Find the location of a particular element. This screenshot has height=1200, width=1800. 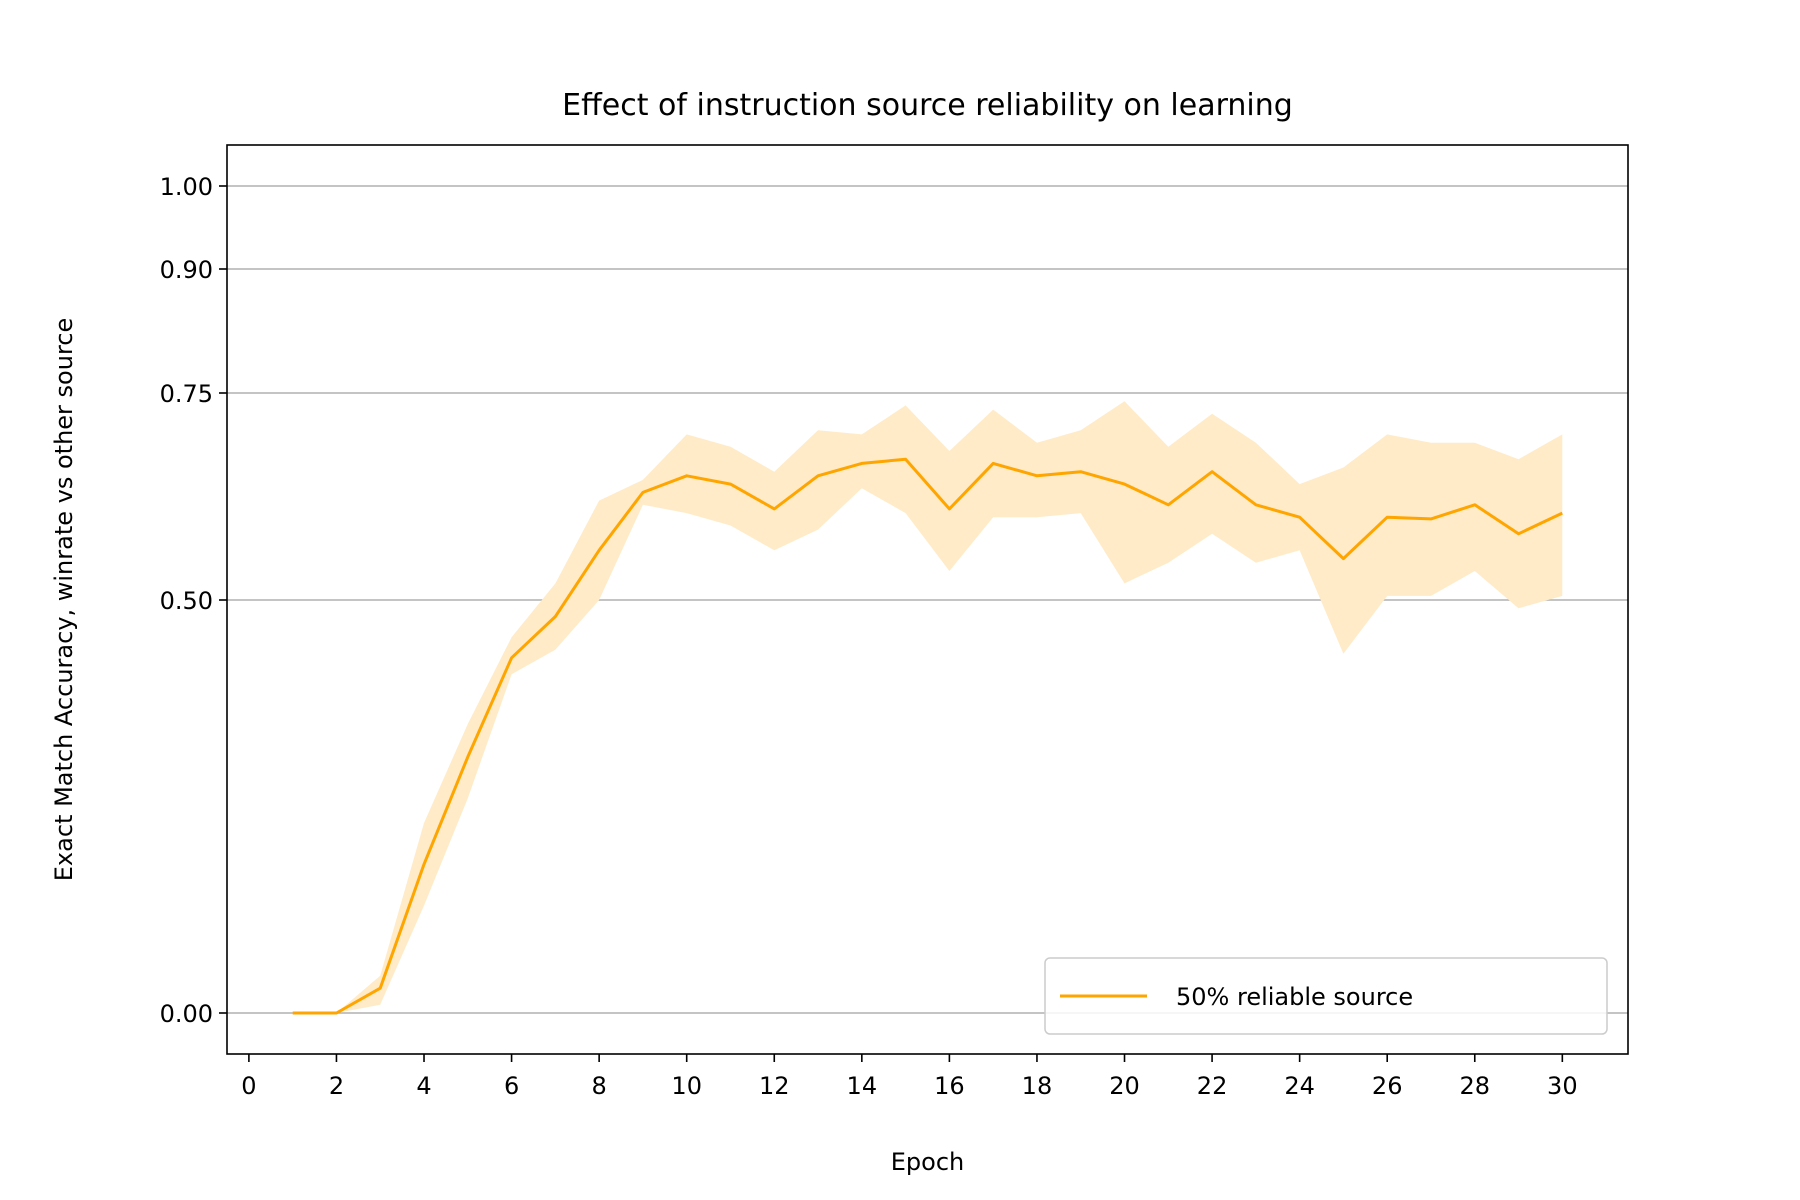

legend: 50% reliable source is located at coordinates (1326, 996).